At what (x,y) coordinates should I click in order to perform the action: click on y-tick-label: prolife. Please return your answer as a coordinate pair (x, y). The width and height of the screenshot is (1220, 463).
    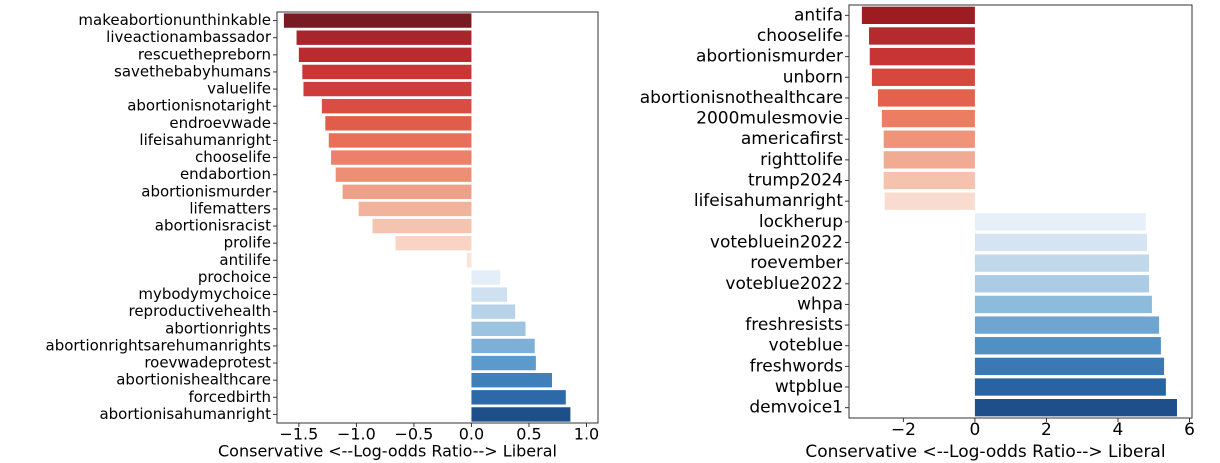
    Looking at the image, I should click on (247, 243).